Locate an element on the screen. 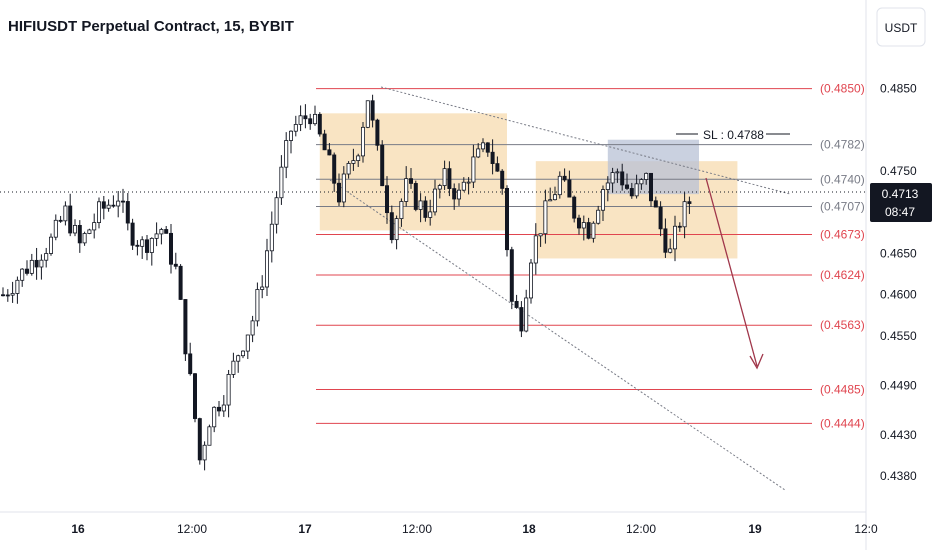 The image size is (932, 550). sl-annotation: SL : 0.4788 is located at coordinates (733, 135).